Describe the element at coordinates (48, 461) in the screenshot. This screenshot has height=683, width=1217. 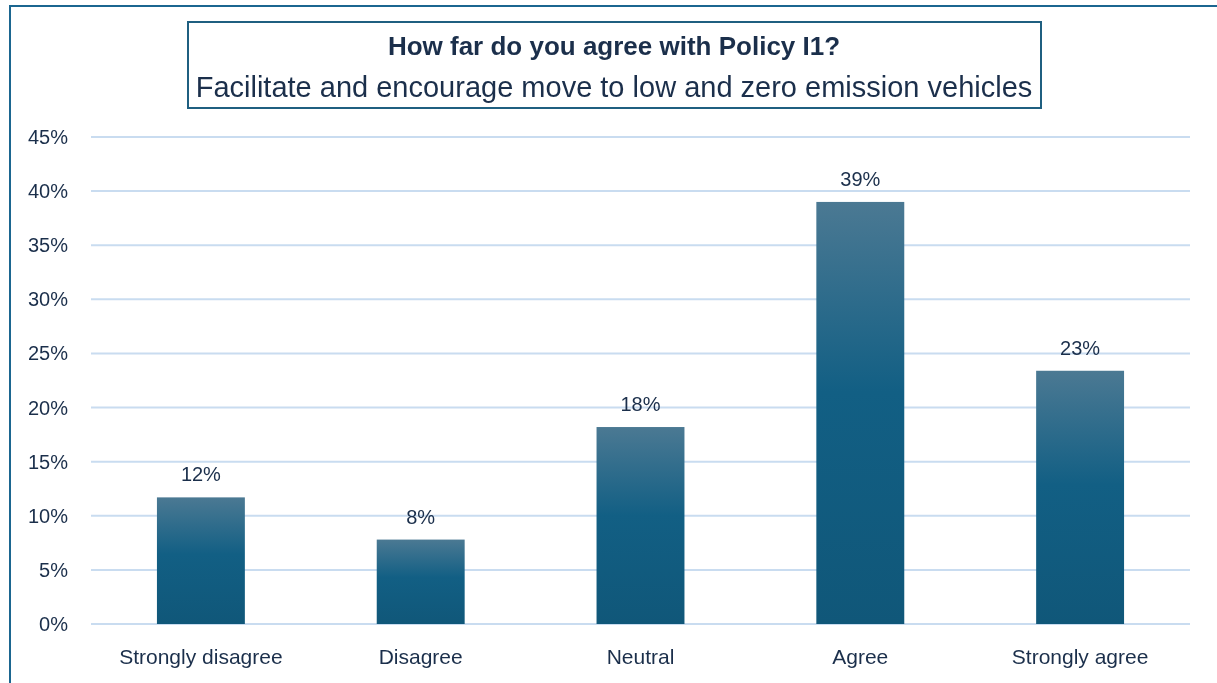
I see `y-tick-label: 15%` at that location.